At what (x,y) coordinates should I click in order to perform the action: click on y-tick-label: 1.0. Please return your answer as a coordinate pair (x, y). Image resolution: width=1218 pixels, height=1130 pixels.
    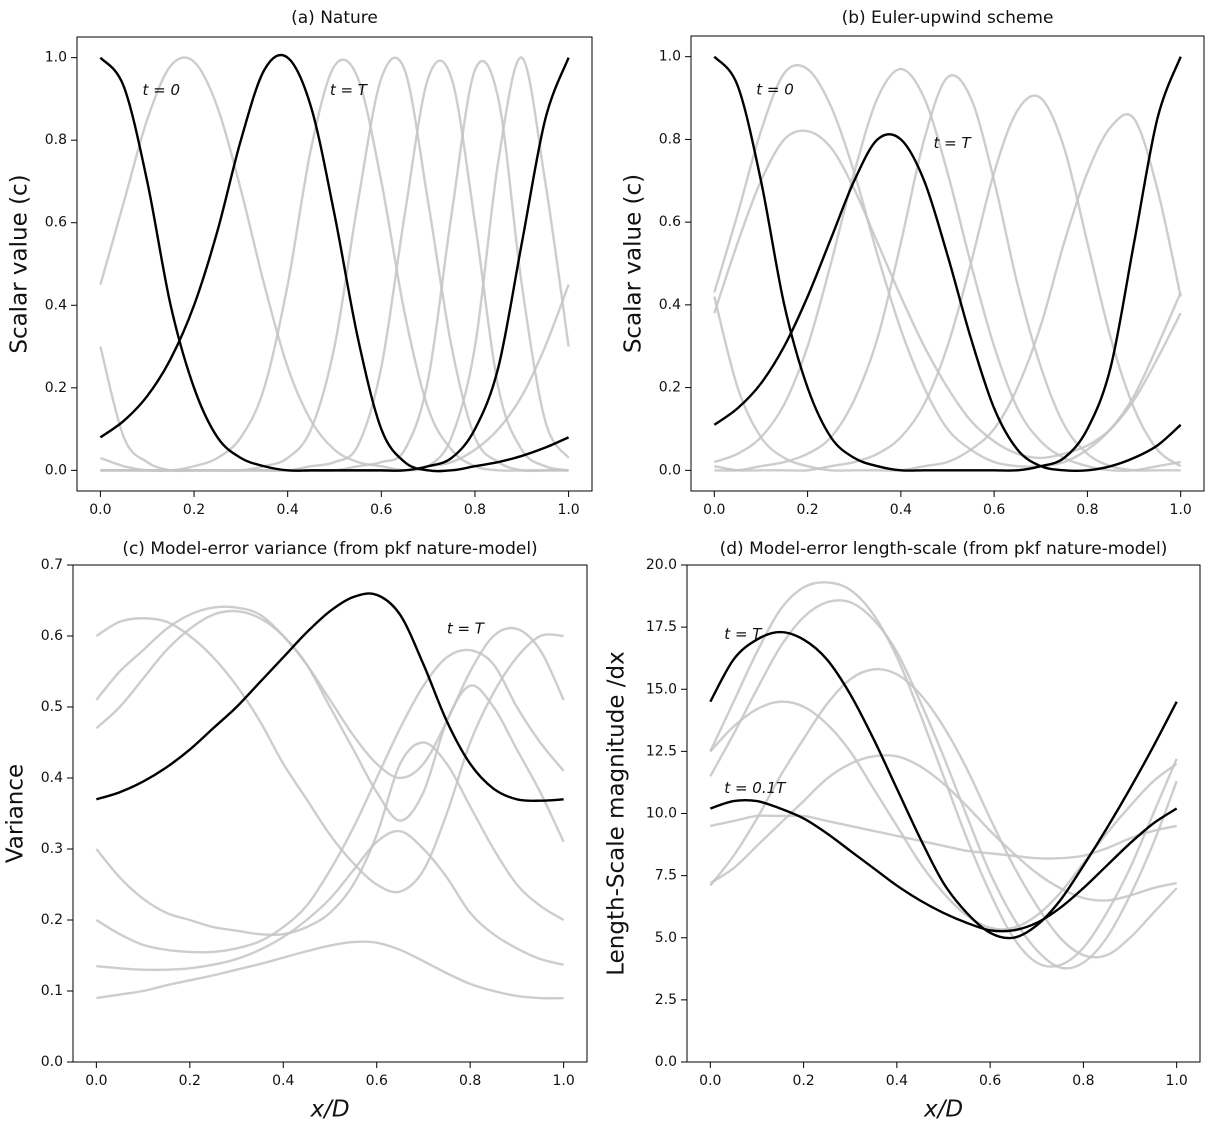
    Looking at the image, I should click on (56, 58).